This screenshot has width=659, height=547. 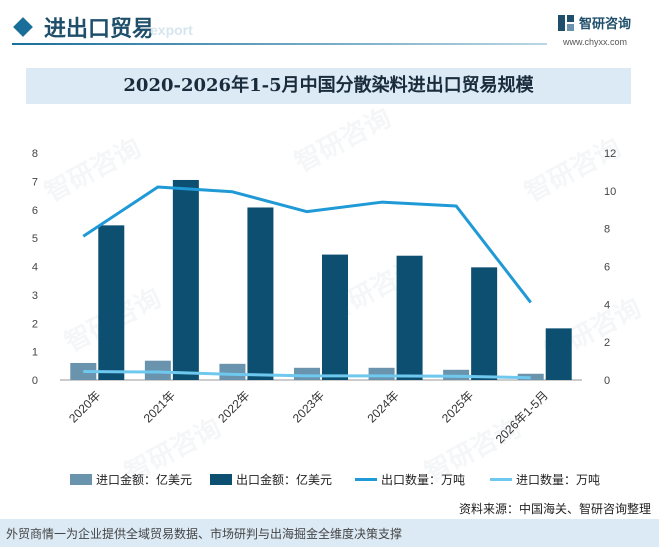 I want to click on x-tick-label: 2024年, so click(x=382, y=406).